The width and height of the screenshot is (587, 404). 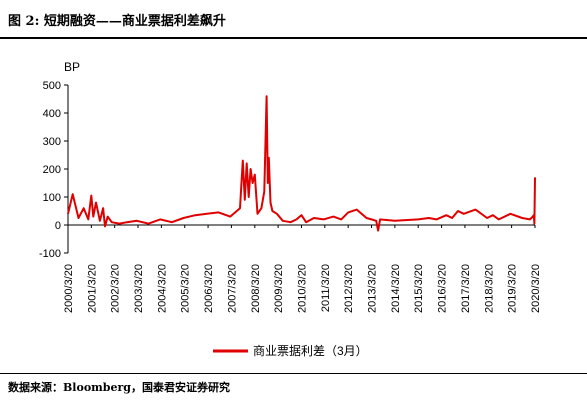 What do you see at coordinates (69, 288) in the screenshot?
I see `x-tick-label: 2000/3/20` at bounding box center [69, 288].